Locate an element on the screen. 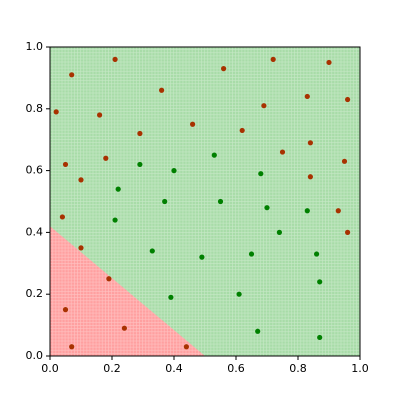 The height and width of the screenshot is (400, 400). x-tick-label: 1.0 is located at coordinates (360, 368).